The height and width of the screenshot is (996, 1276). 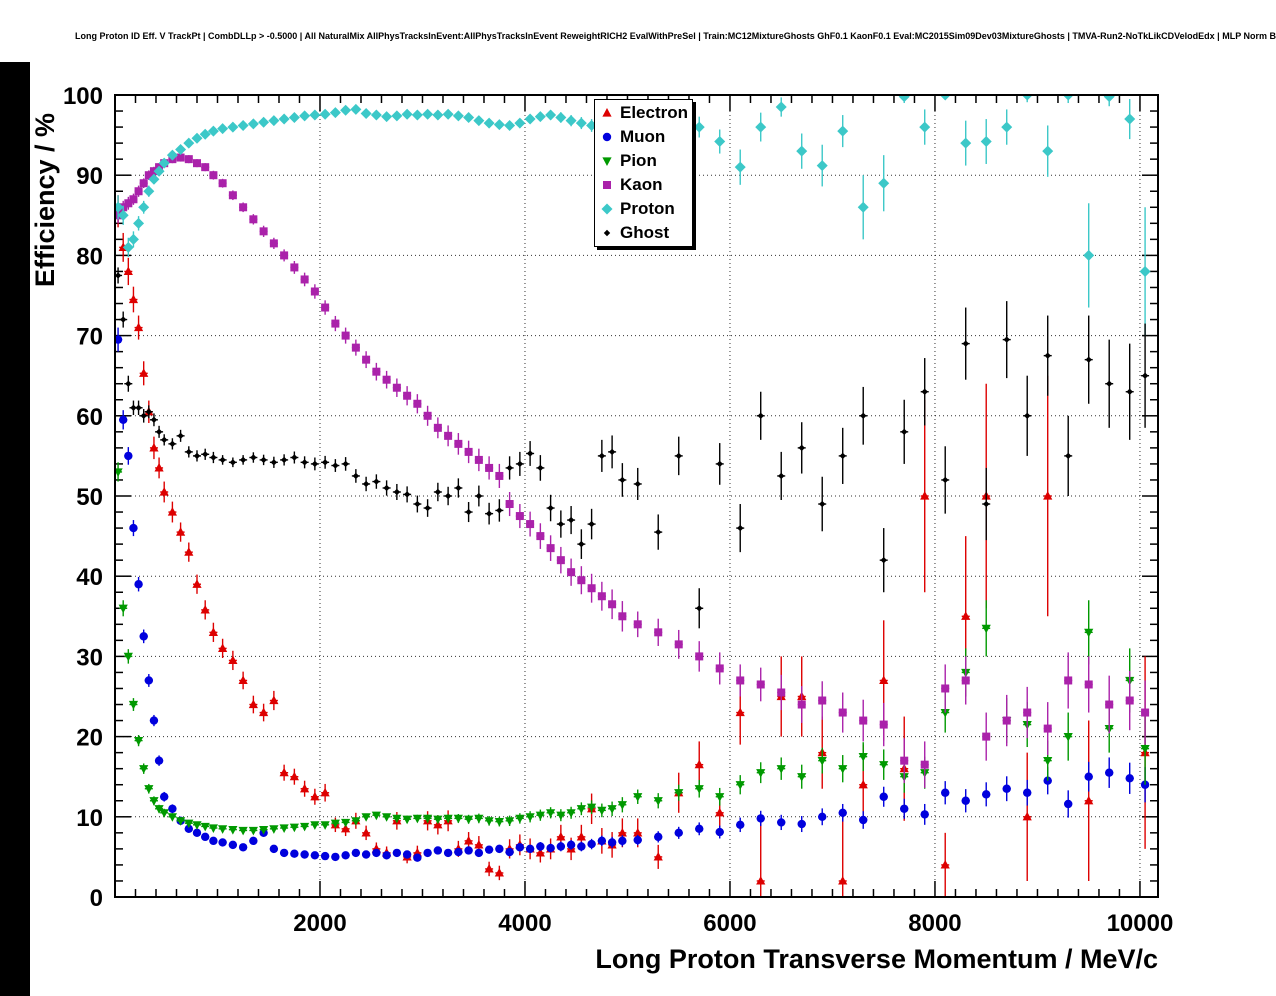 I want to click on legend-label: Muon, so click(x=643, y=136).